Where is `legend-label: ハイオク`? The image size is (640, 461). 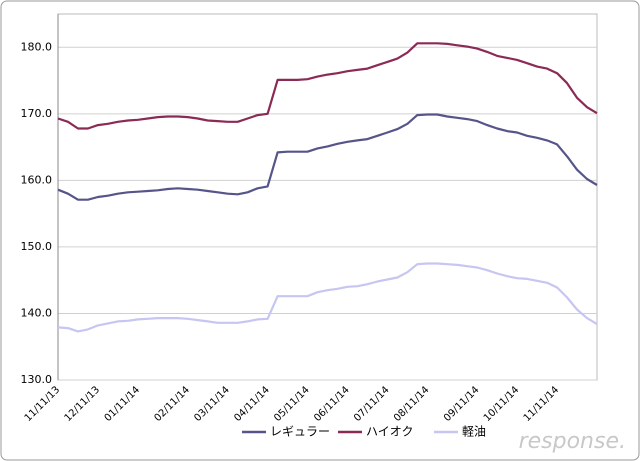
legend-label: ハイオク is located at coordinates (390, 432).